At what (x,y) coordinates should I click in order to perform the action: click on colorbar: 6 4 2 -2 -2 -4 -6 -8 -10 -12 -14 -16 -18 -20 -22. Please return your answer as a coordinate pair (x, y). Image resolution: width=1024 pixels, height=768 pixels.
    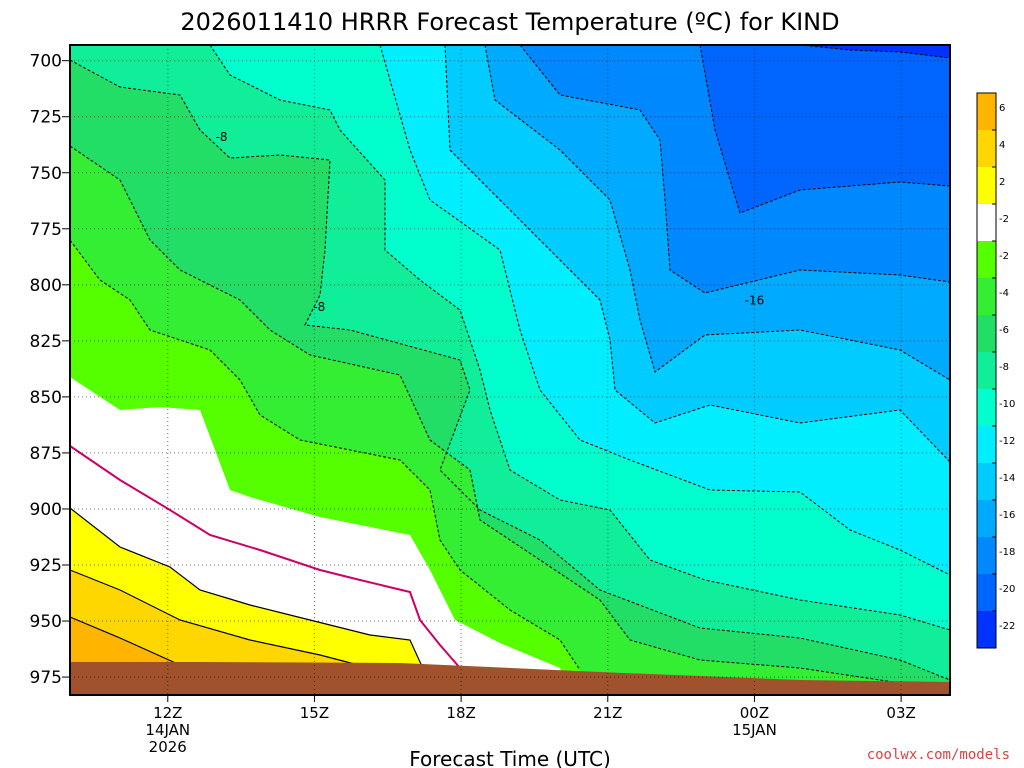
    Looking at the image, I should click on (995, 370).